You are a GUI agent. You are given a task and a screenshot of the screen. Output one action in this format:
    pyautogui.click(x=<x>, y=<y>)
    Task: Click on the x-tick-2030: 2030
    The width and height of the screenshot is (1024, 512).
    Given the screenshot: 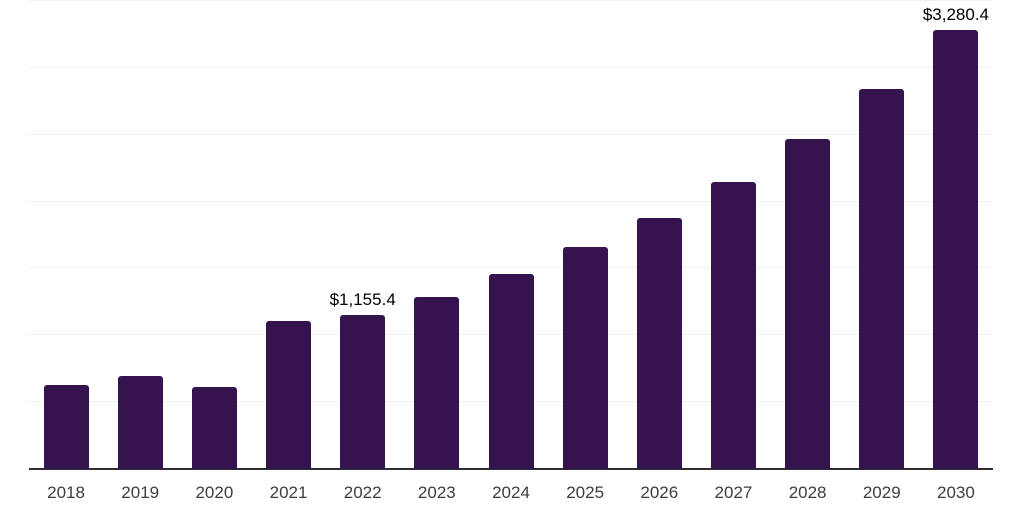 What is the action you would take?
    pyautogui.click(x=956, y=492)
    